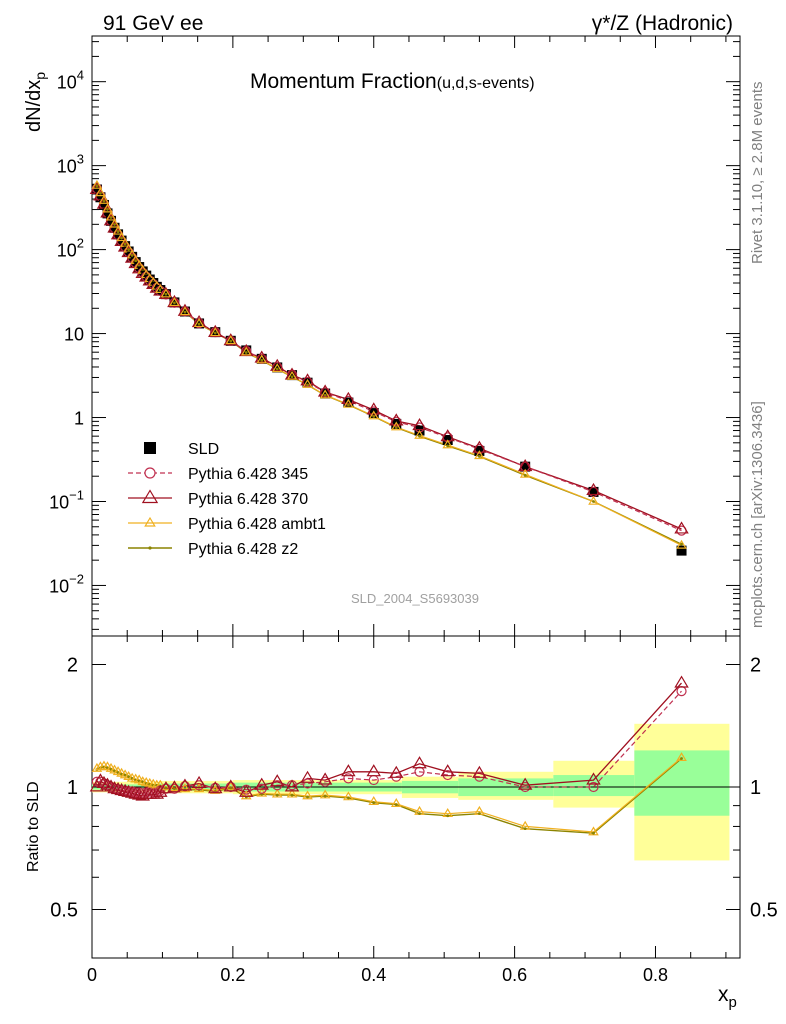 Image resolution: width=786 pixels, height=1024 pixels. I want to click on header-left: 91 GeV ee, so click(153, 23).